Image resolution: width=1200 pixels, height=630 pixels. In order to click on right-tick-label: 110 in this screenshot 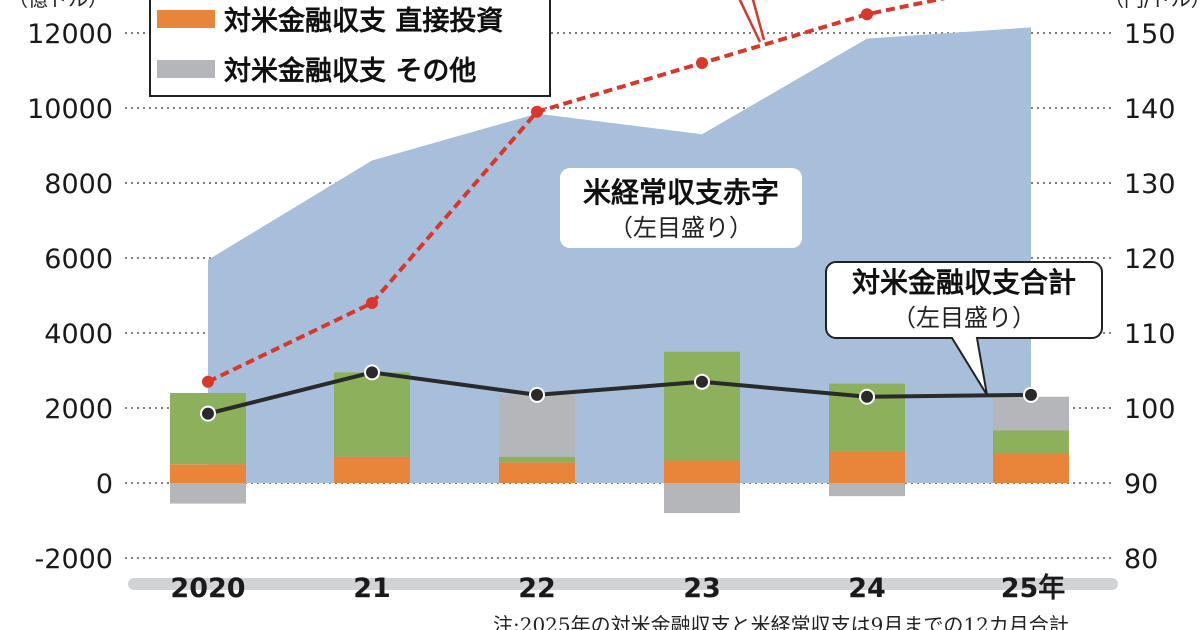, I will do `click(1150, 334)`.